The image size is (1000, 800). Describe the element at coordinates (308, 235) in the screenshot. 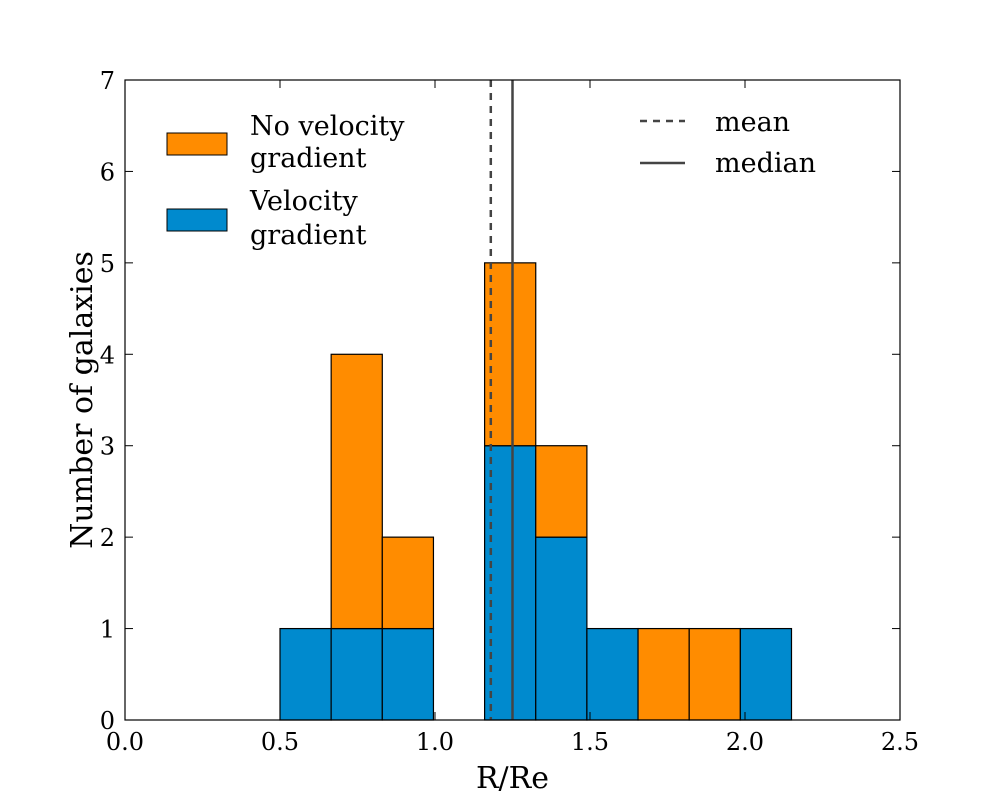

I see `legend-label-velocity-gradient-line2: gradient` at that location.